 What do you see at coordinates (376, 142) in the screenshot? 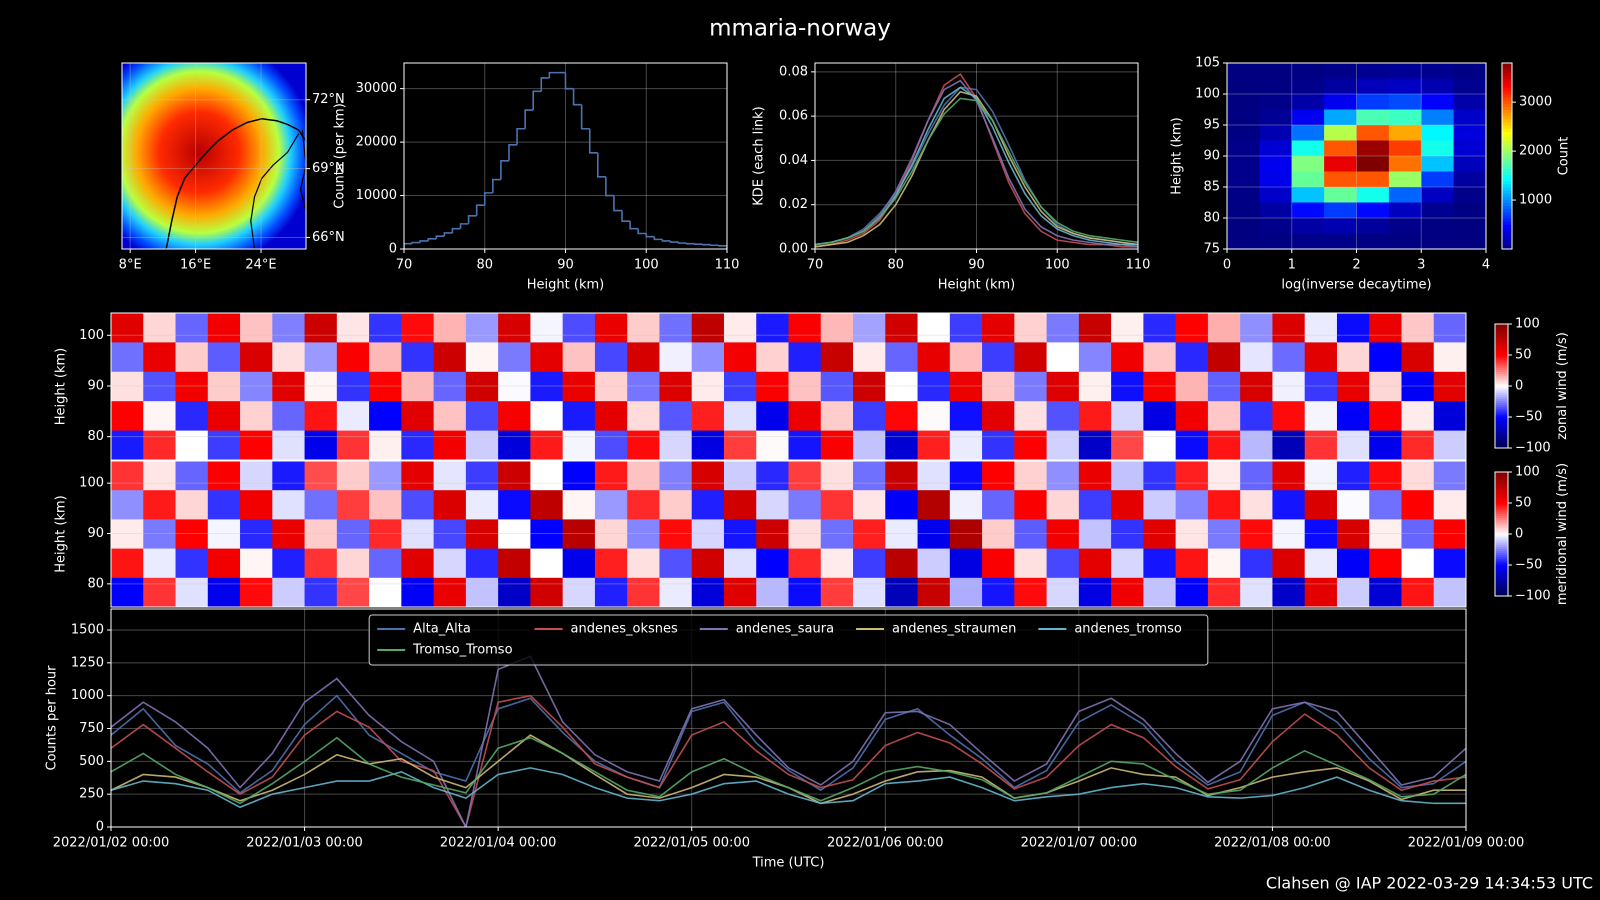
I see `y-tick-label: 20000` at bounding box center [376, 142].